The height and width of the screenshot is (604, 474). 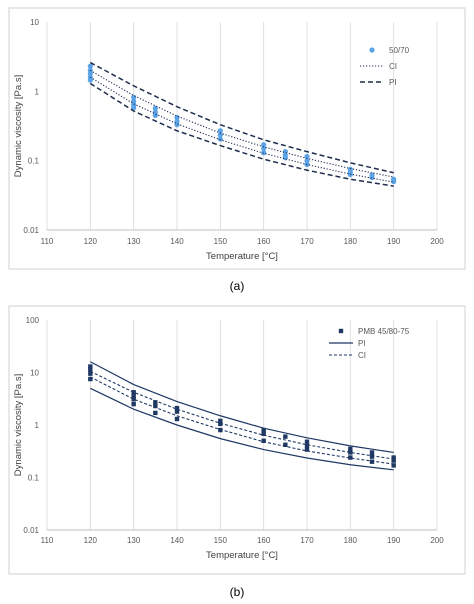 I want to click on chart-b-x-tick-label: 140, so click(x=177, y=540).